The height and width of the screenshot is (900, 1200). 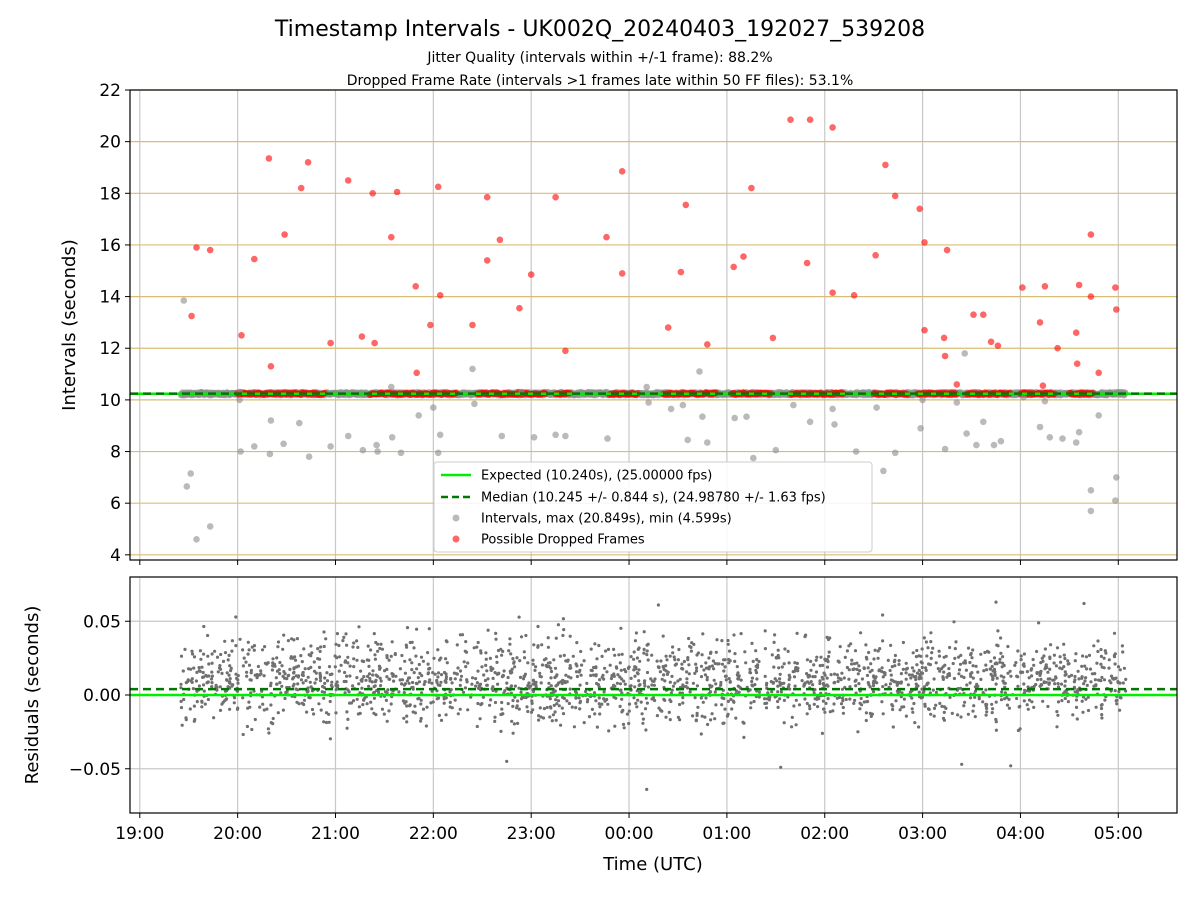 I want to click on x-tick-label: 23:00, so click(x=531, y=834).